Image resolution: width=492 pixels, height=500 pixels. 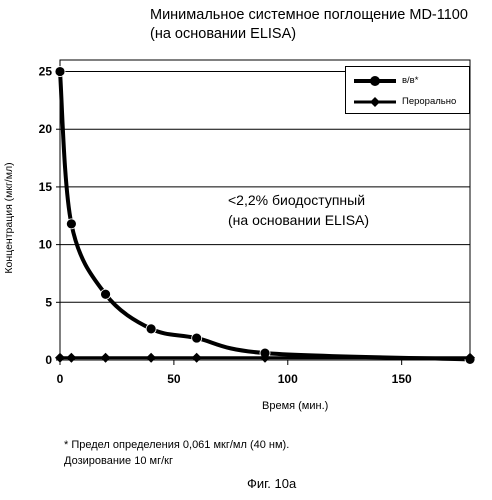 What do you see at coordinates (46, 245) in the screenshot?
I see `y-tick-label-10: 10` at bounding box center [46, 245].